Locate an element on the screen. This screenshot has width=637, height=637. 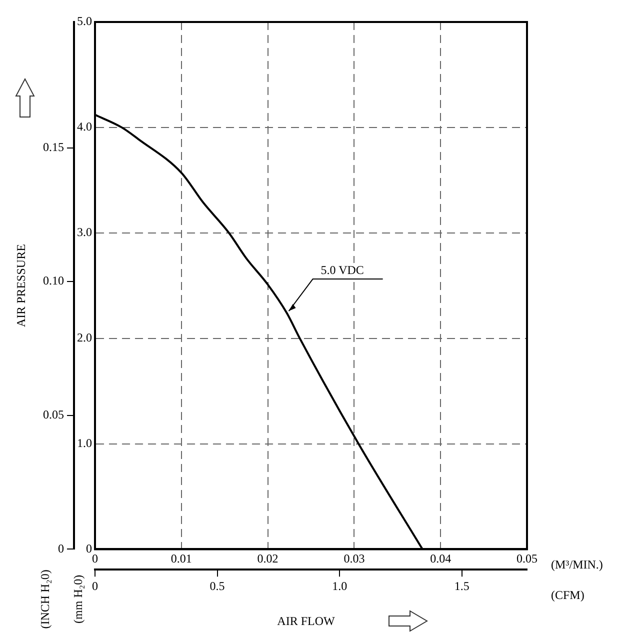
x-tick-label: 0.01 is located at coordinates (181, 559).